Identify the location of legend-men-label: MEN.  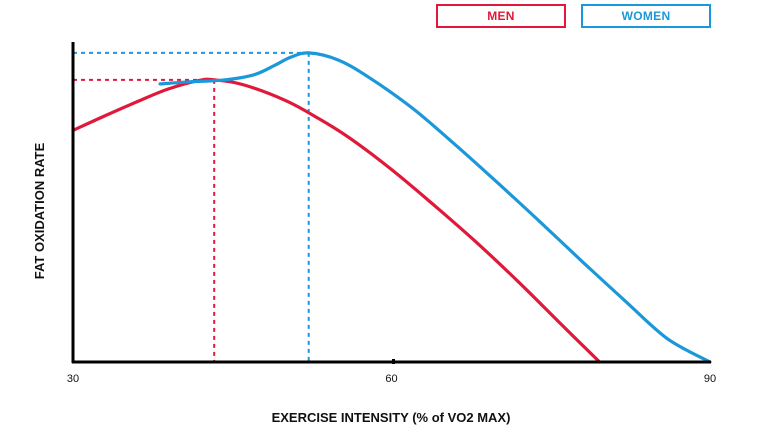
(501, 16).